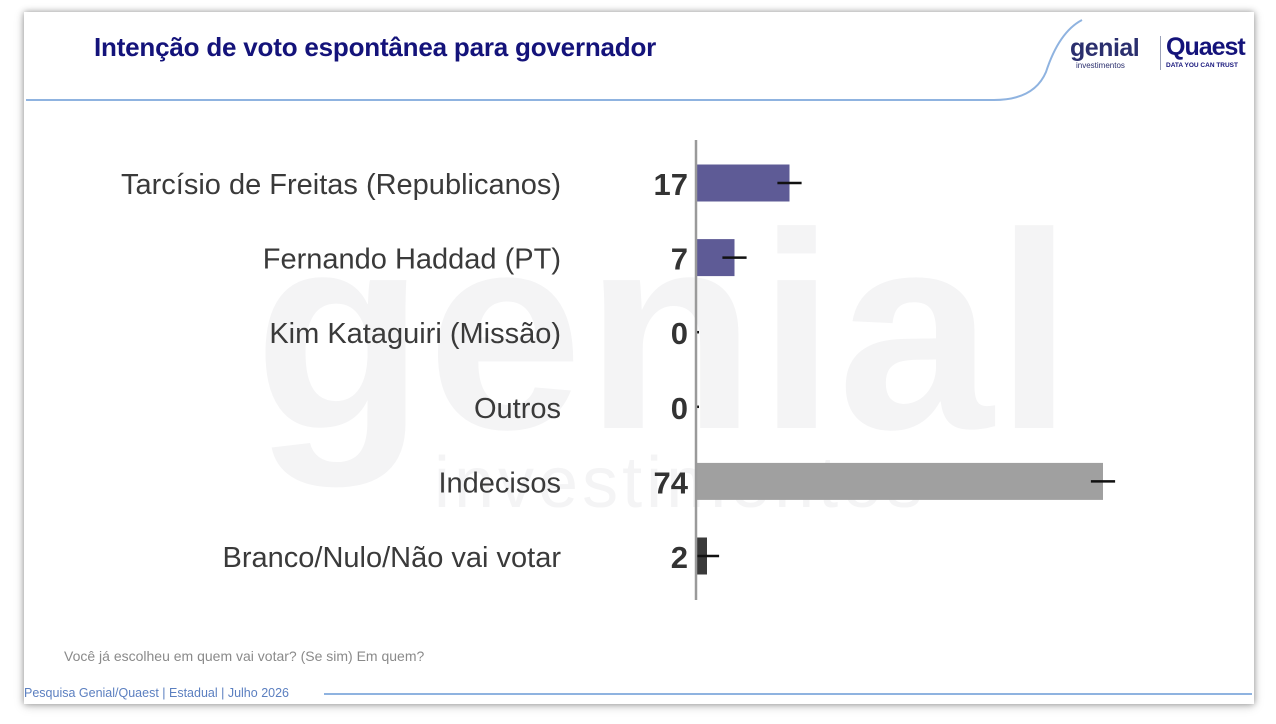 The width and height of the screenshot is (1276, 724). Describe the element at coordinates (788, 694) in the screenshot. I see `footer-divider` at that location.